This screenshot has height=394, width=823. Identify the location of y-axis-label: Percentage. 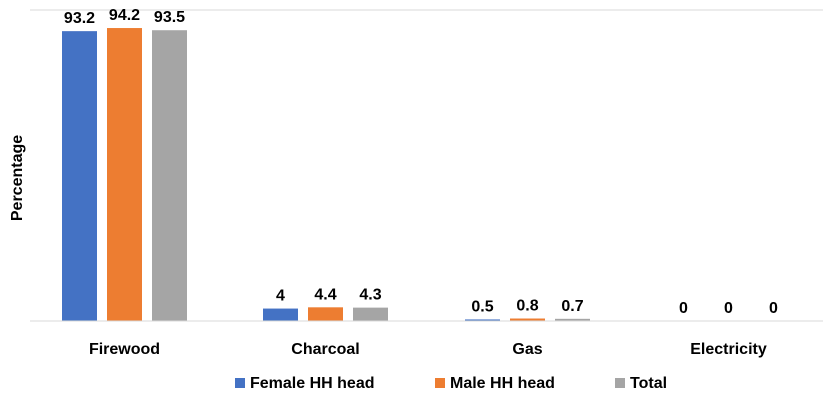
(17, 178).